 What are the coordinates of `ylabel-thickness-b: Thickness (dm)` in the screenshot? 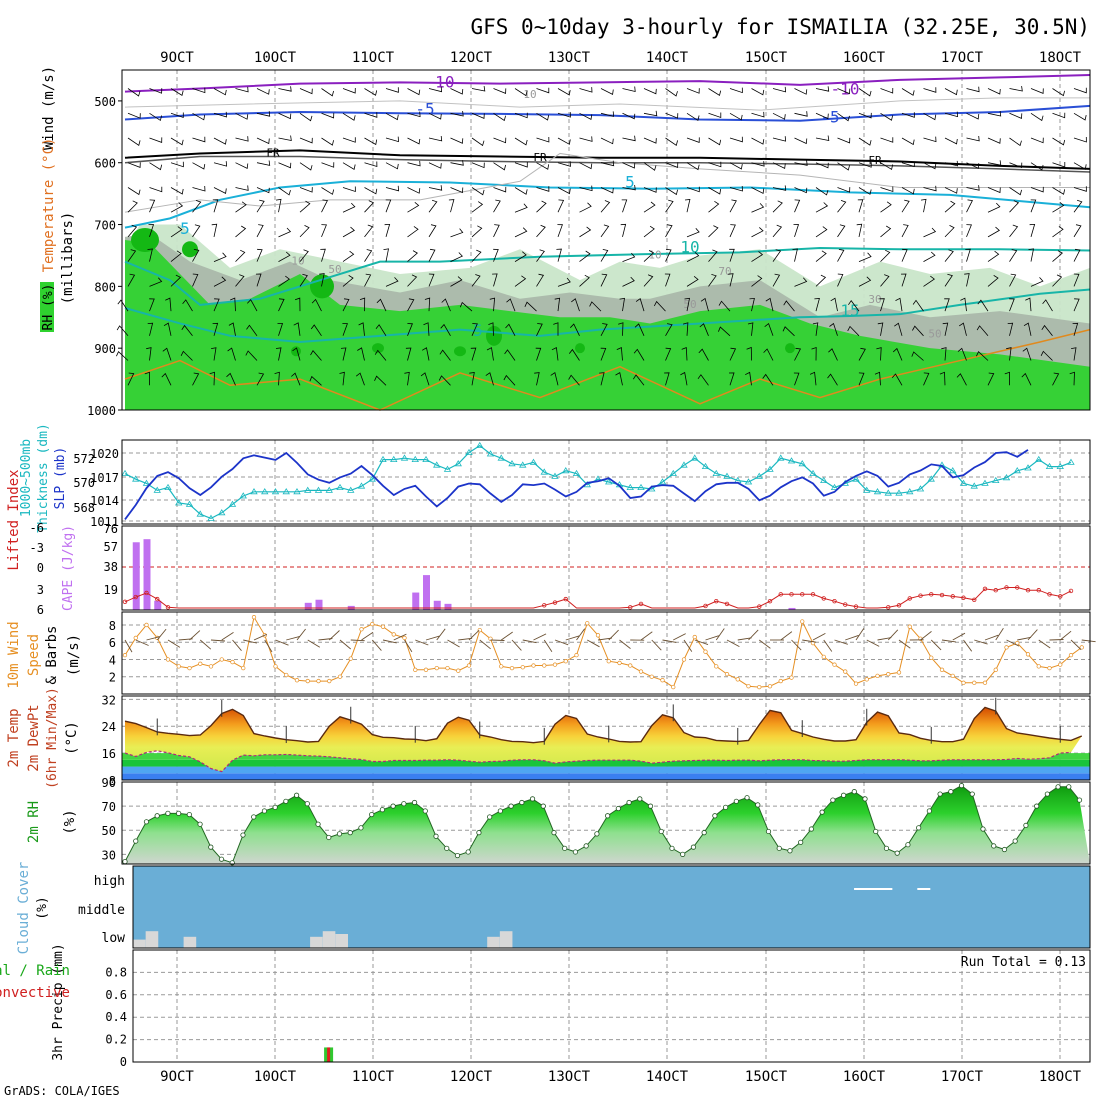 It's located at (43, 478).